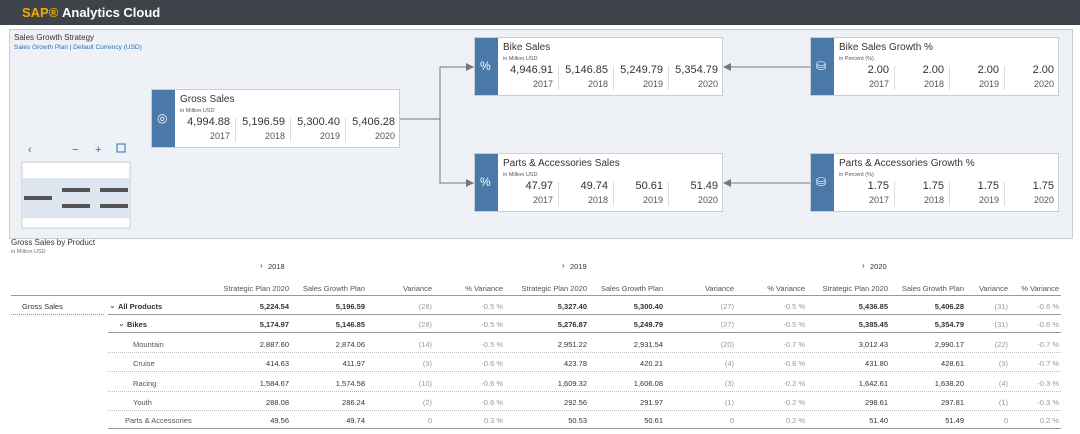 The width and height of the screenshot is (1080, 434). Describe the element at coordinates (727, 306) in the screenshot. I see `table-cell: (27)` at that location.